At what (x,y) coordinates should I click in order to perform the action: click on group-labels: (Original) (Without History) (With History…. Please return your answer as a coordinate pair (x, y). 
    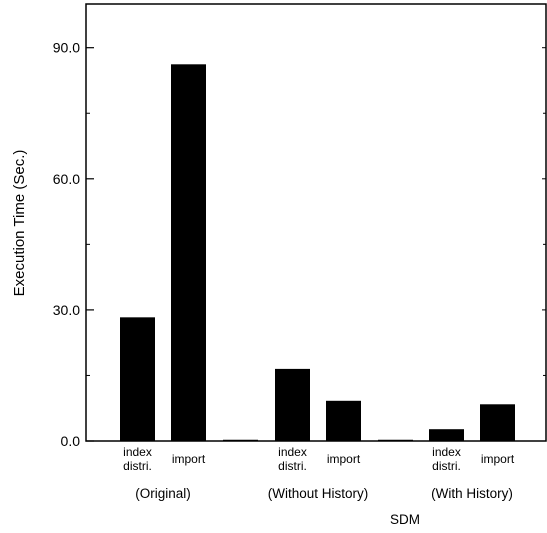
    Looking at the image, I should click on (324, 493).